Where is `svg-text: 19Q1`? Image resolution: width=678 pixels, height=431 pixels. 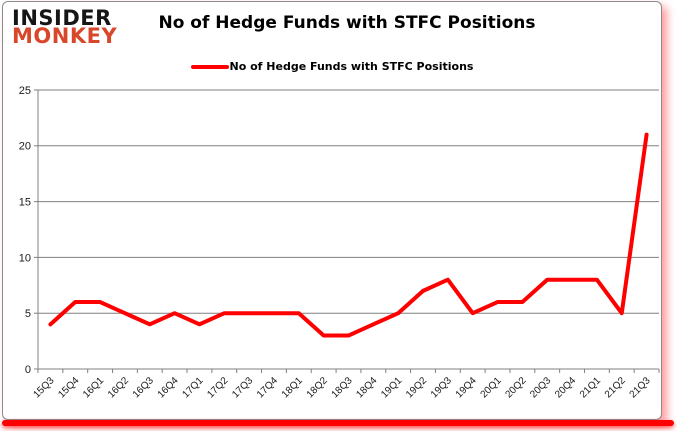 svg-text: 19Q1 is located at coordinates (391, 387).